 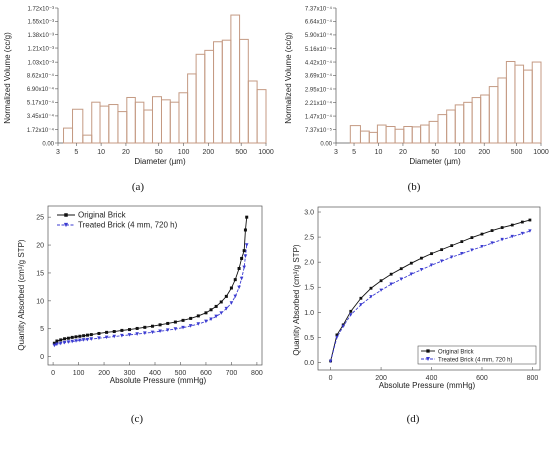 I want to click on chart-b-x-tick-label: 200, so click(x=484, y=152).